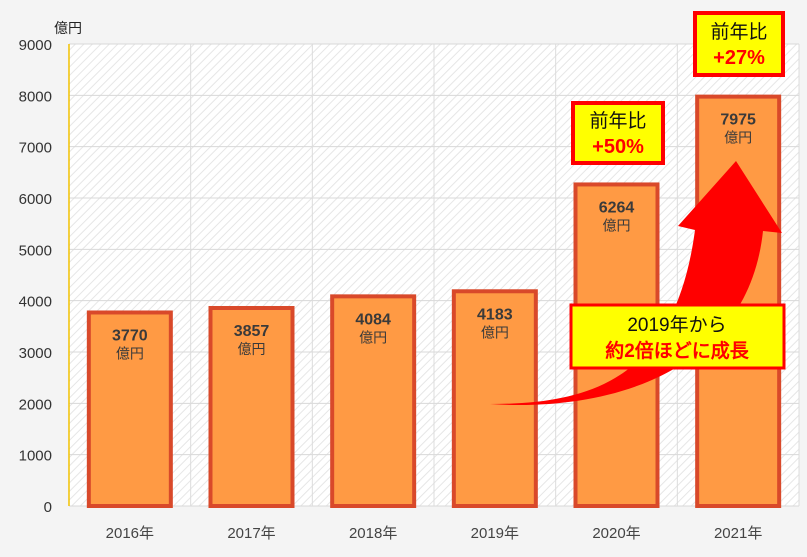 Image resolution: width=807 pixels, height=557 pixels. I want to click on bar-value-label: 4183, so click(495, 314).